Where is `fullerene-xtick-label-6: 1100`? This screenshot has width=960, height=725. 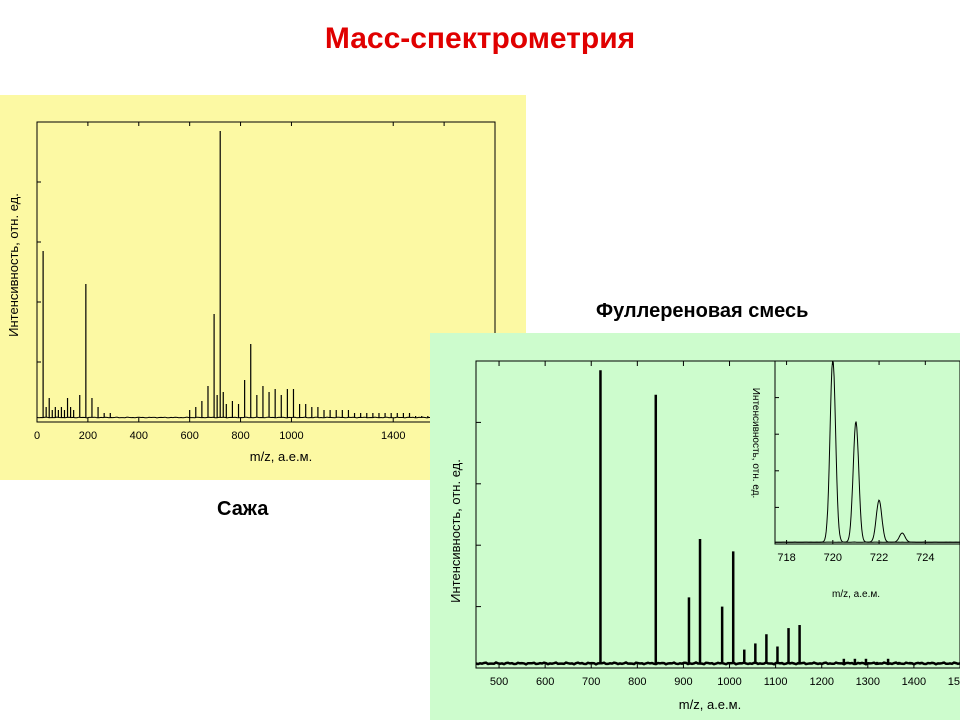
fullerene-xtick-label-6: 1100 is located at coordinates (776, 682).